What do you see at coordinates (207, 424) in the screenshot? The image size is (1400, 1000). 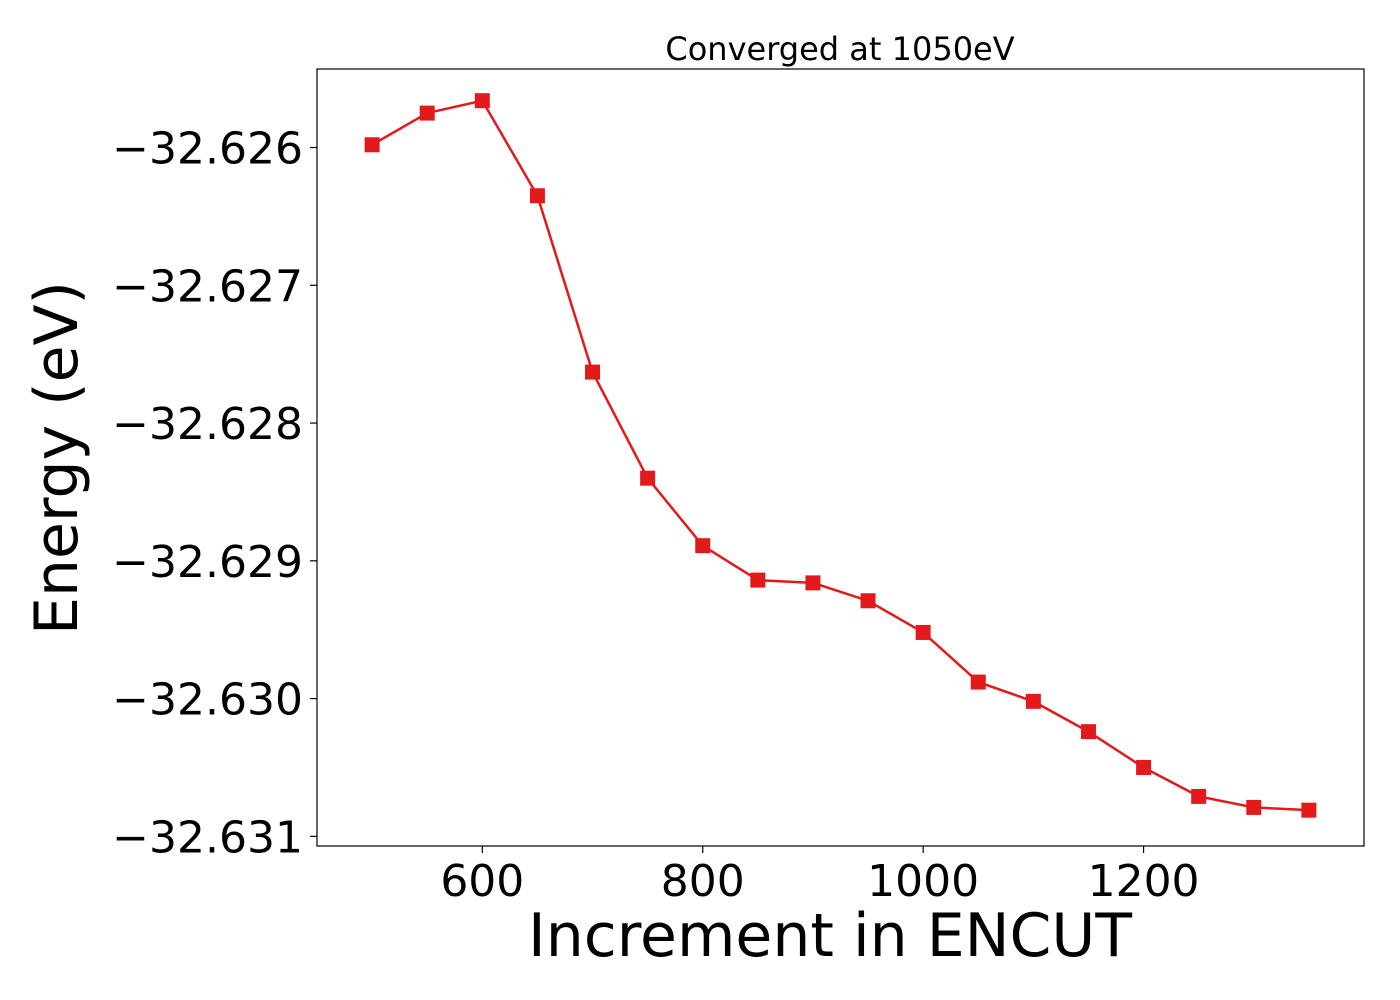 I see `y-tick-label: −32.628` at bounding box center [207, 424].